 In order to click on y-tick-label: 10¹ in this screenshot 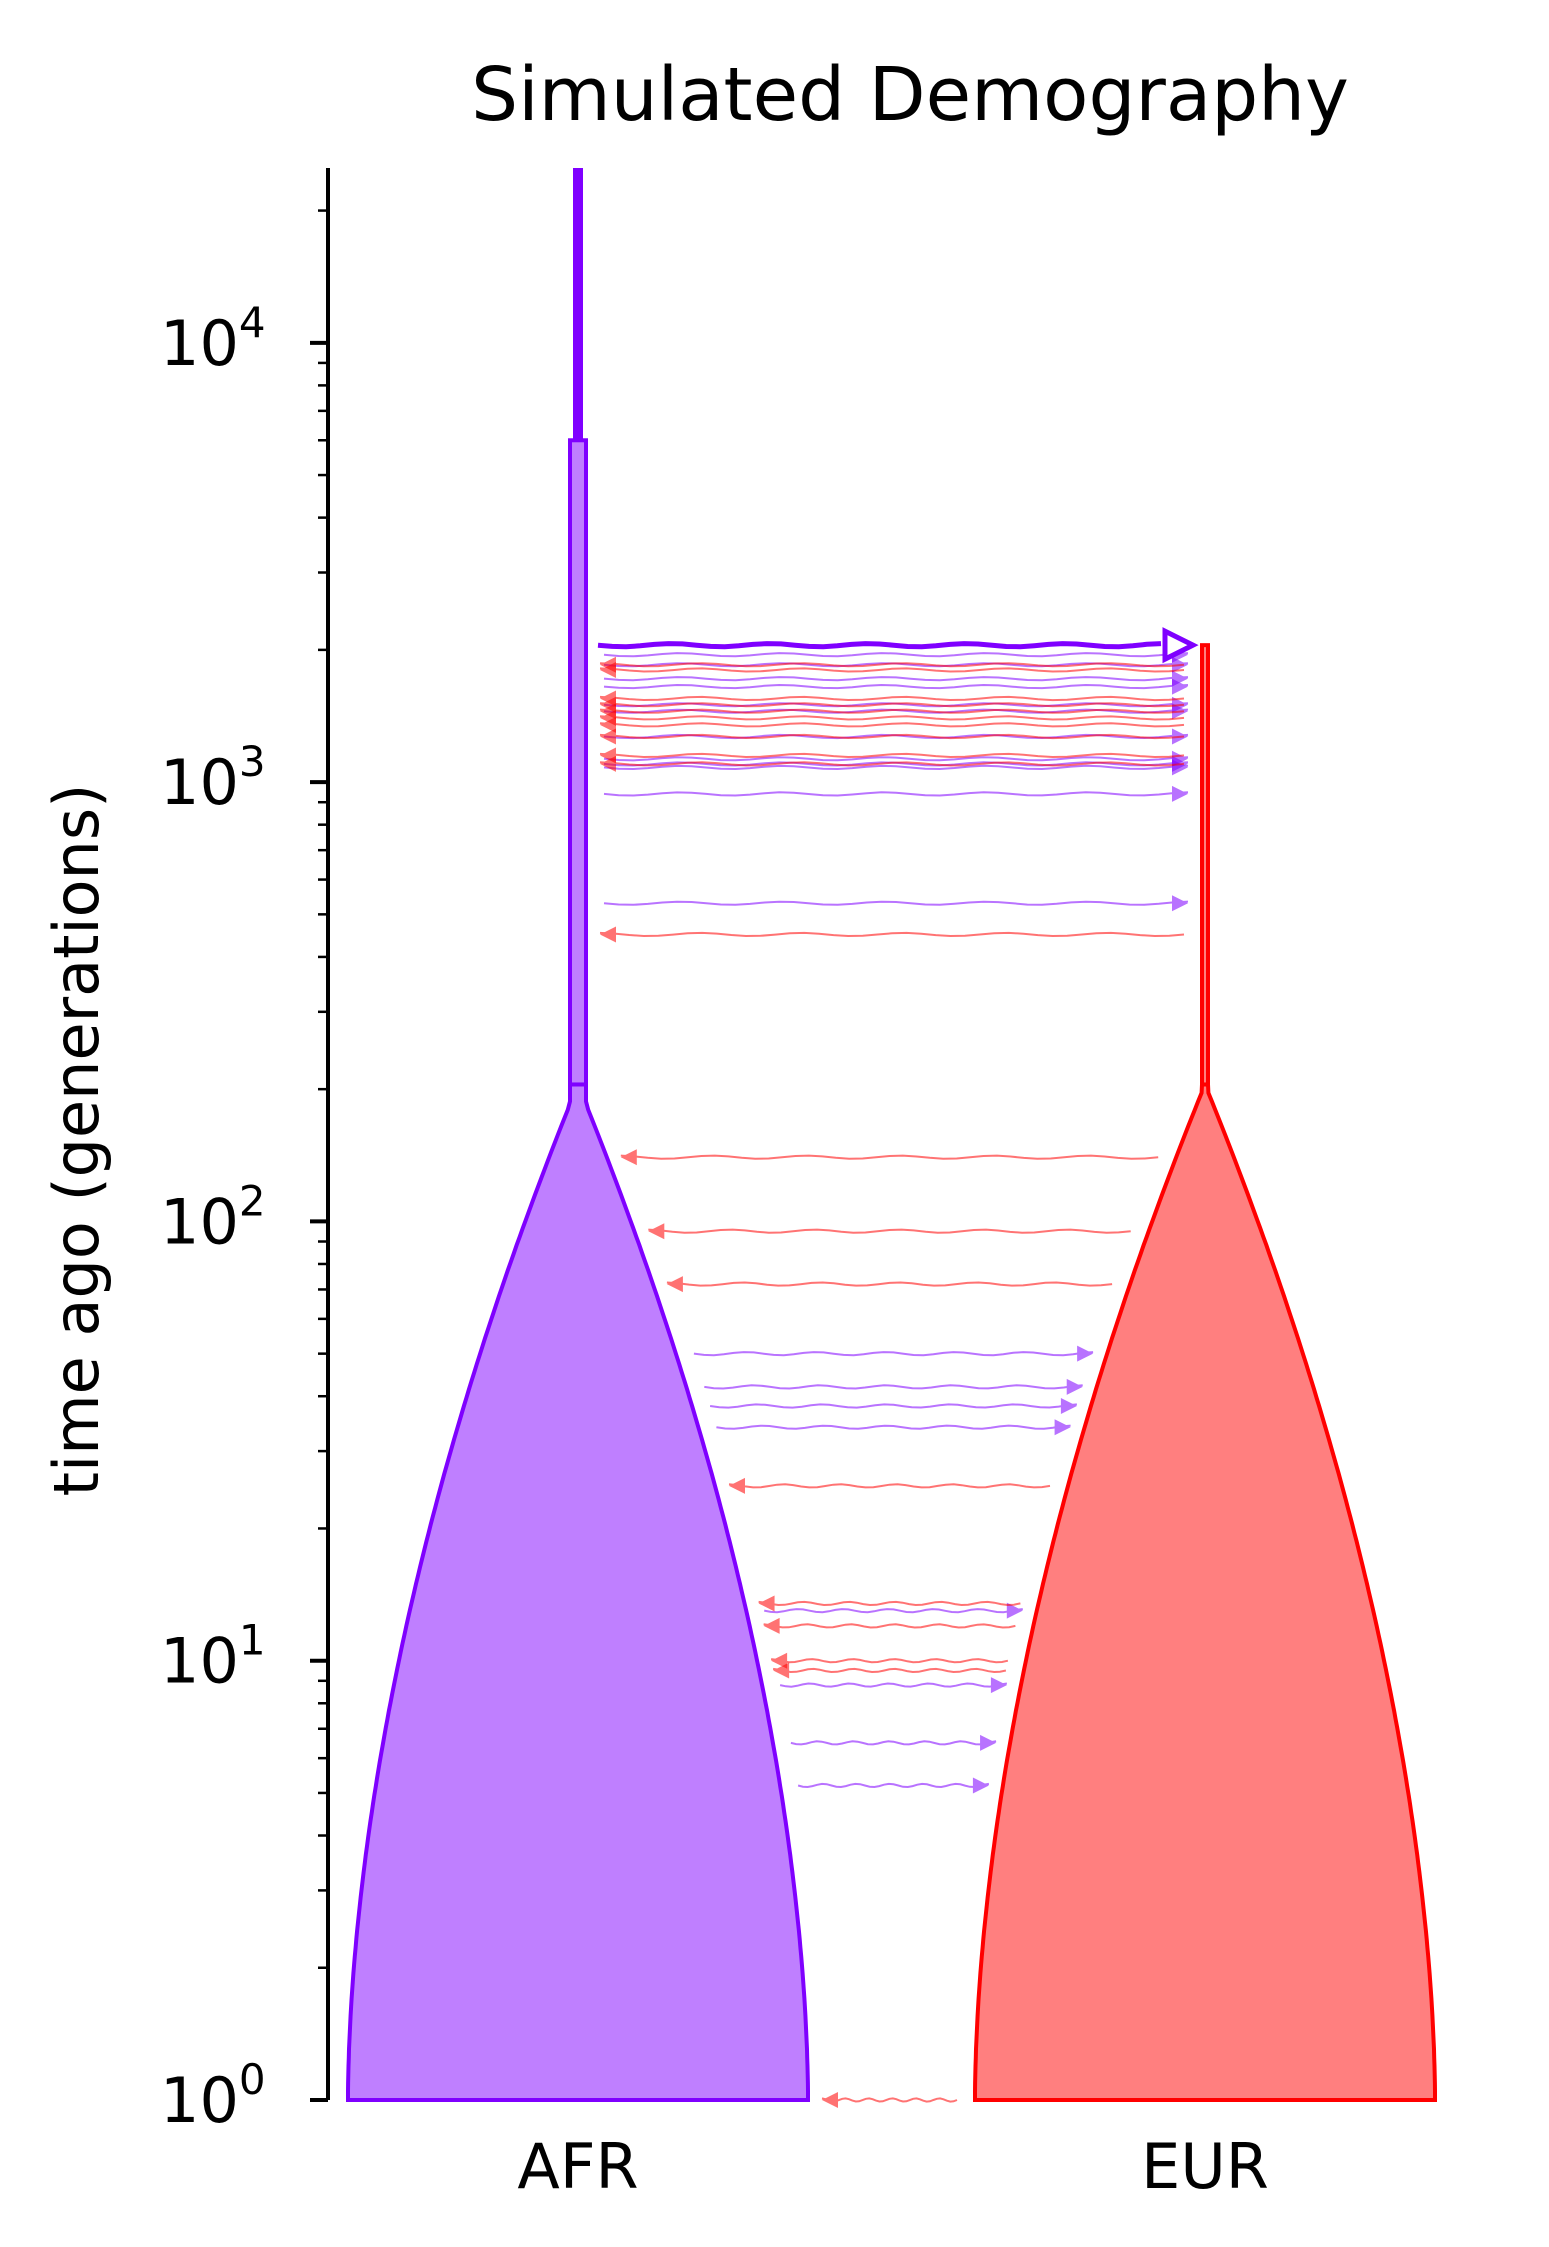, I will do `click(213, 1657)`.